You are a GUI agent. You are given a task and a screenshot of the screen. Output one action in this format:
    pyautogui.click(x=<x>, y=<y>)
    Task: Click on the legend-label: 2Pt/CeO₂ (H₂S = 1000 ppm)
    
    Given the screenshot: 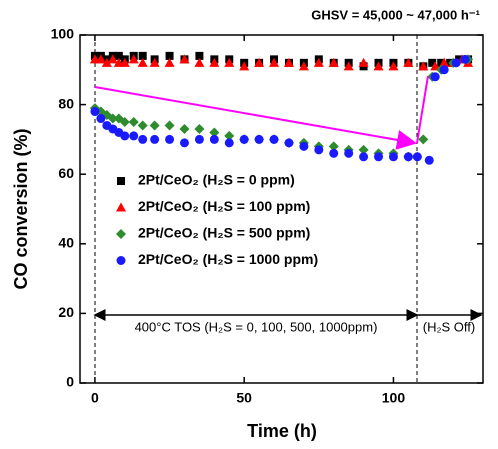 What is the action you would take?
    pyautogui.click(x=228, y=259)
    